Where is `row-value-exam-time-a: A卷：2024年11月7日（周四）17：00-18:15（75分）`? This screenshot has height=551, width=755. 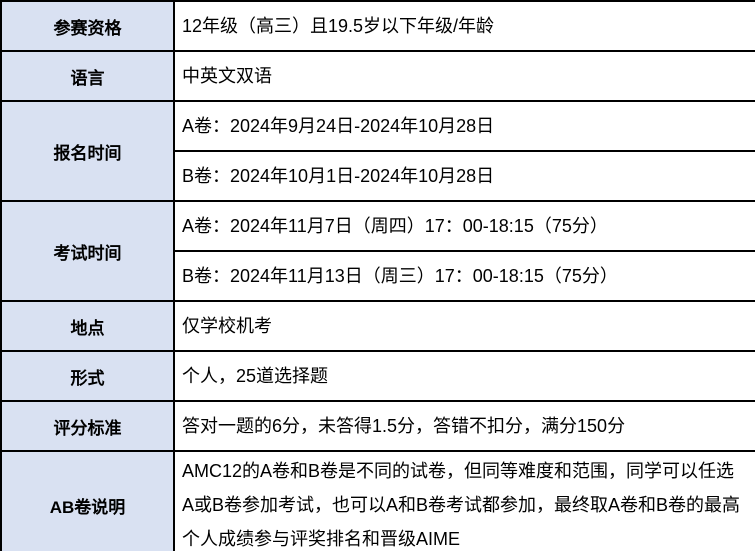
row-value-exam-time-a: A卷：2024年11月7日（周四）17：00-18:15（75分） is located at coordinates (464, 226).